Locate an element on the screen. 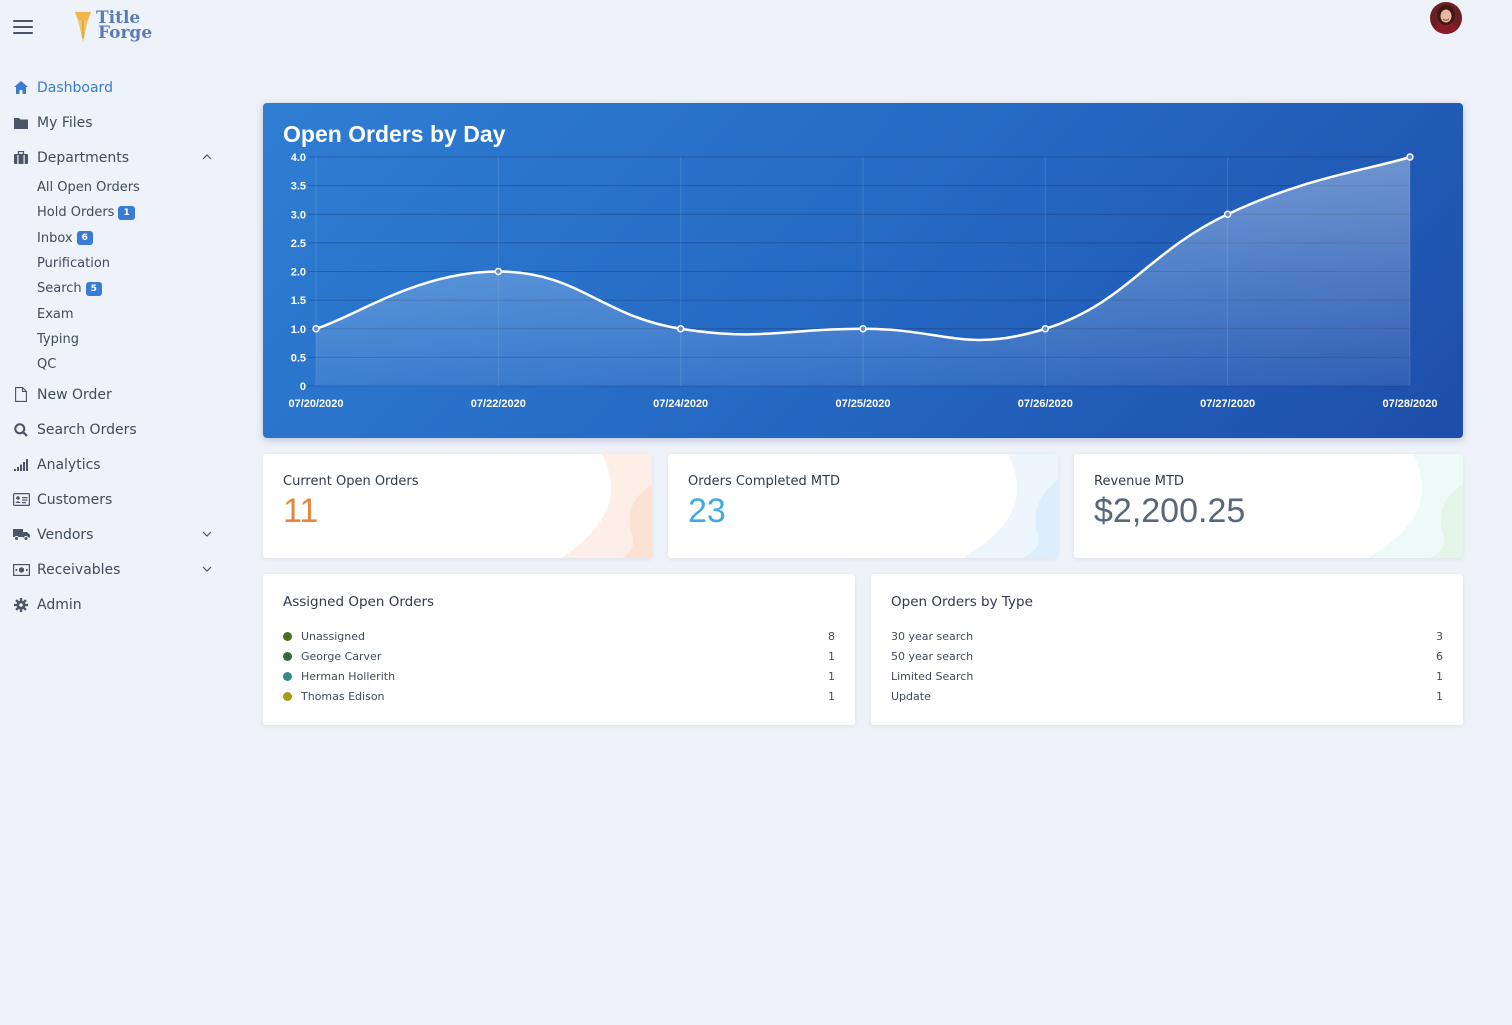 The image size is (1512, 1025). sidebar-item-vendors: Vendors is located at coordinates (113, 534).